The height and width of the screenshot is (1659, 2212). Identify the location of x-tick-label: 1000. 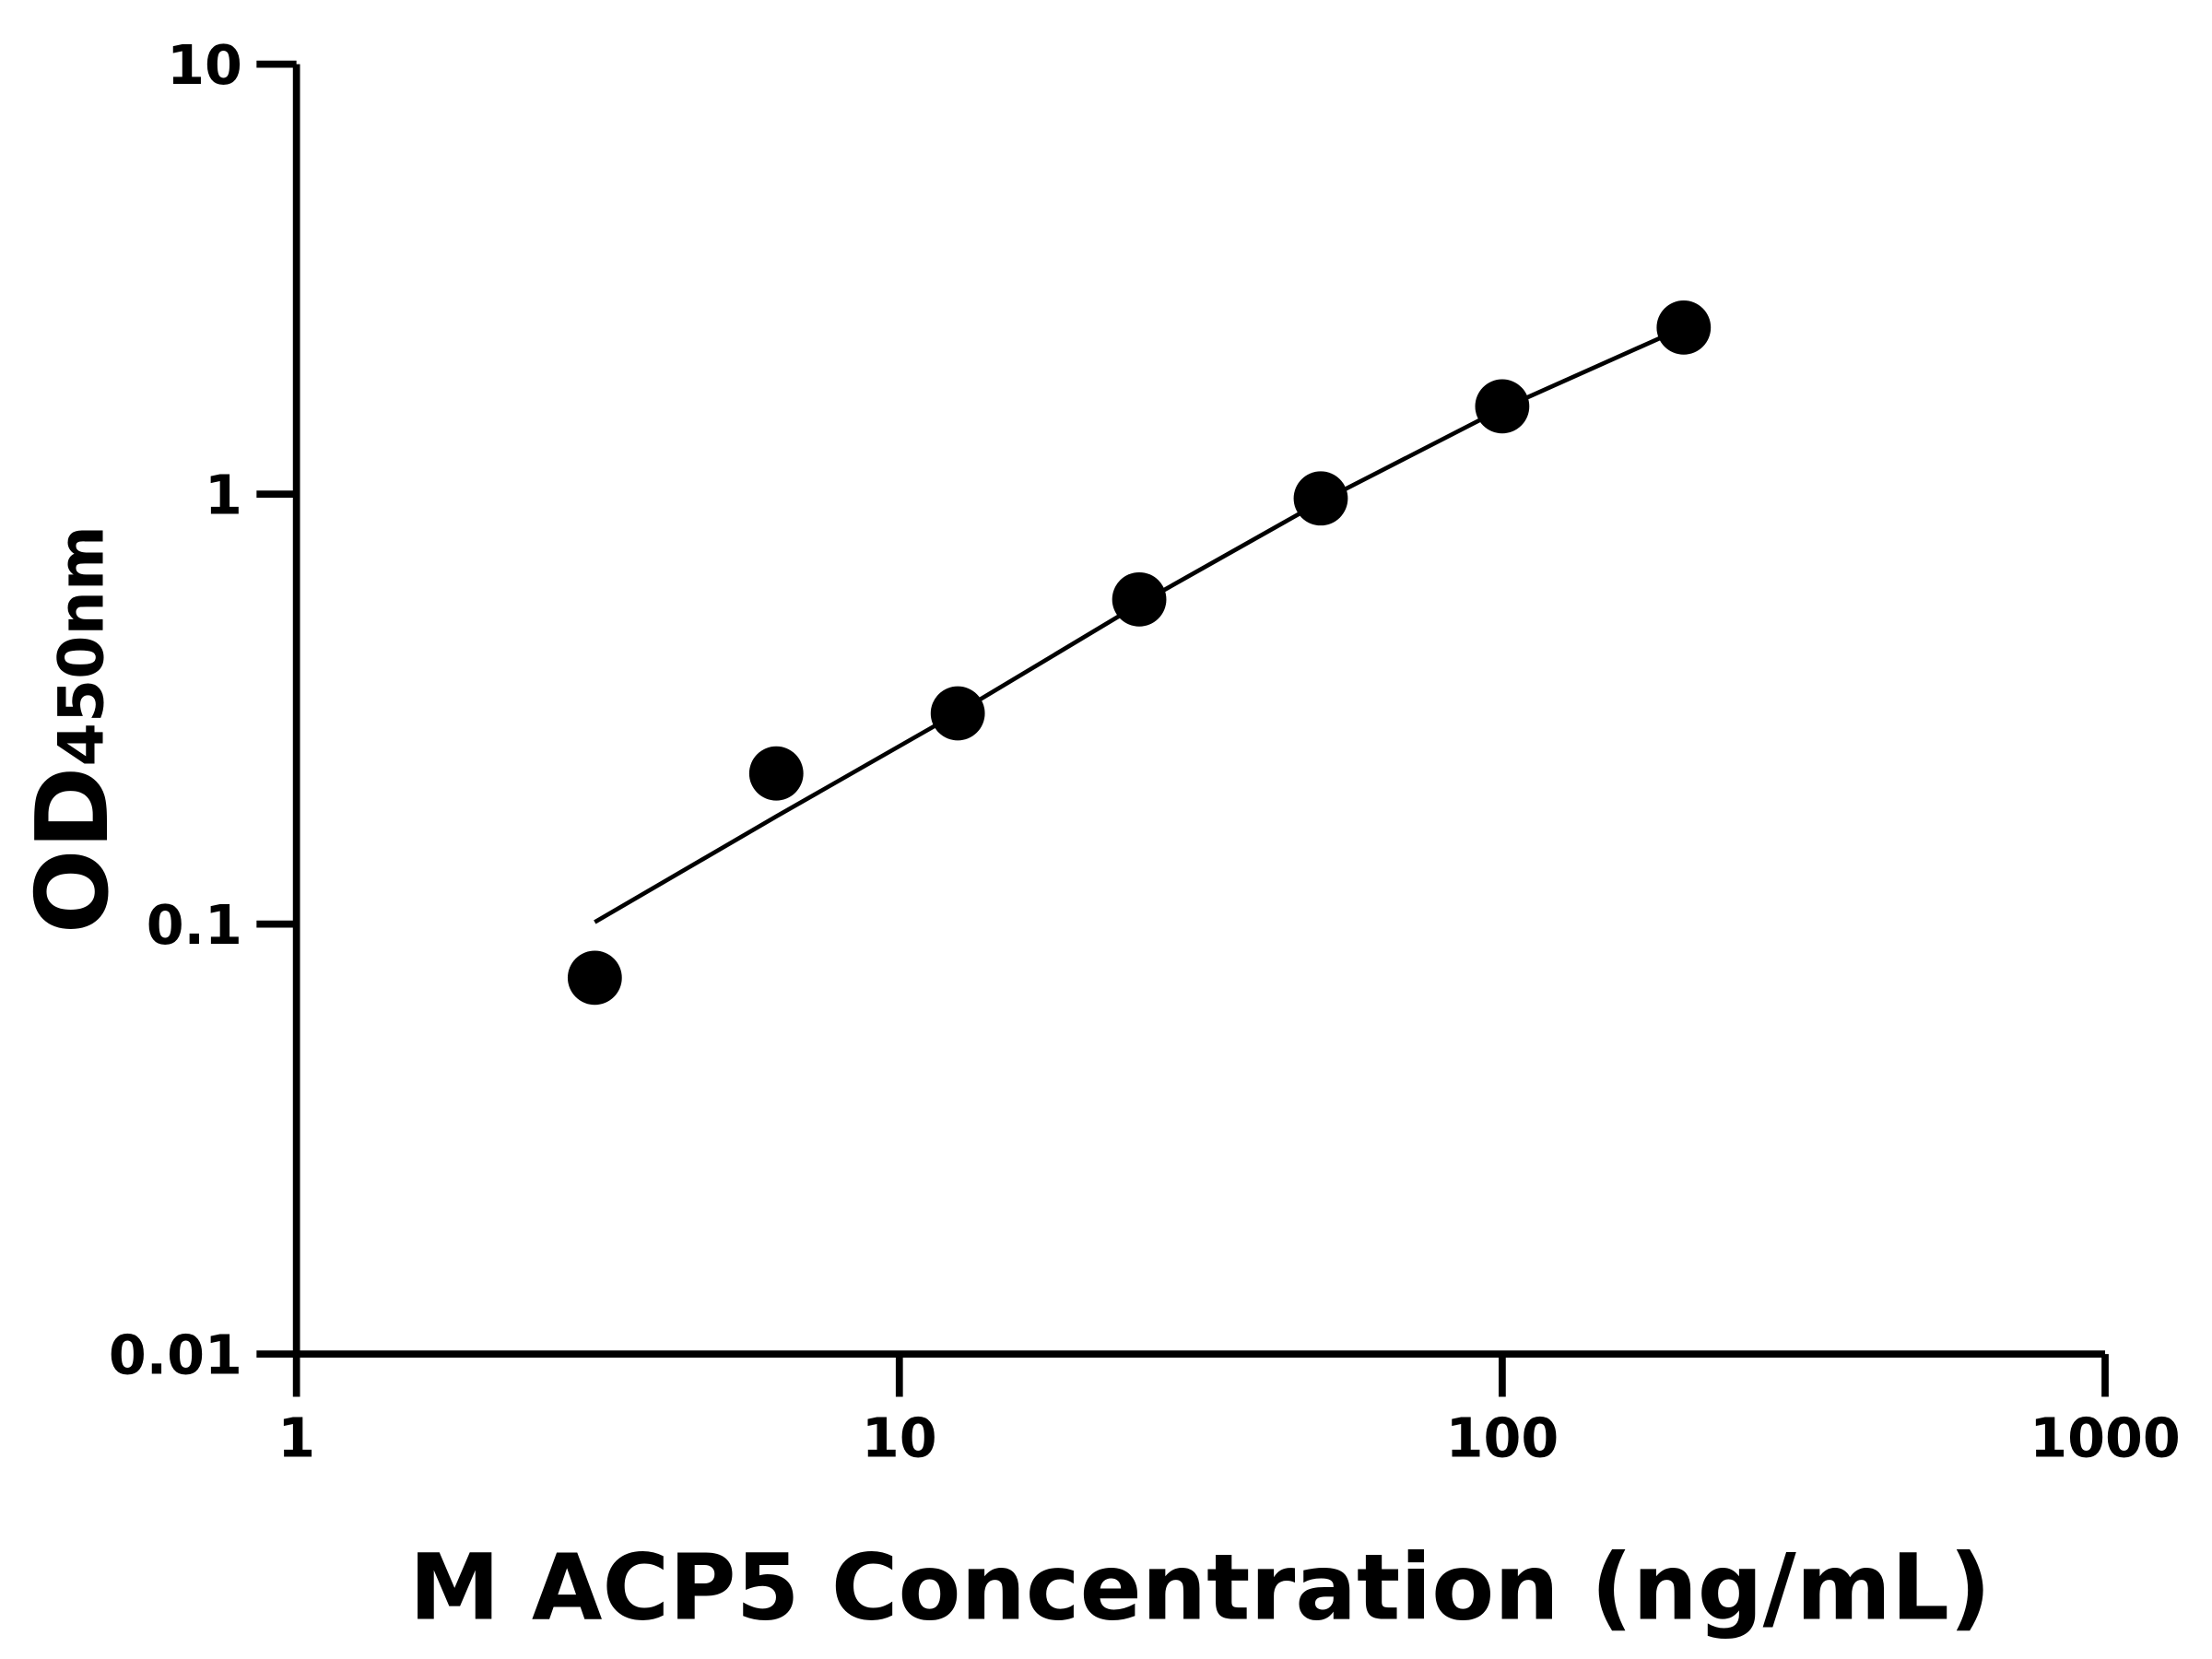
(2105, 1437).